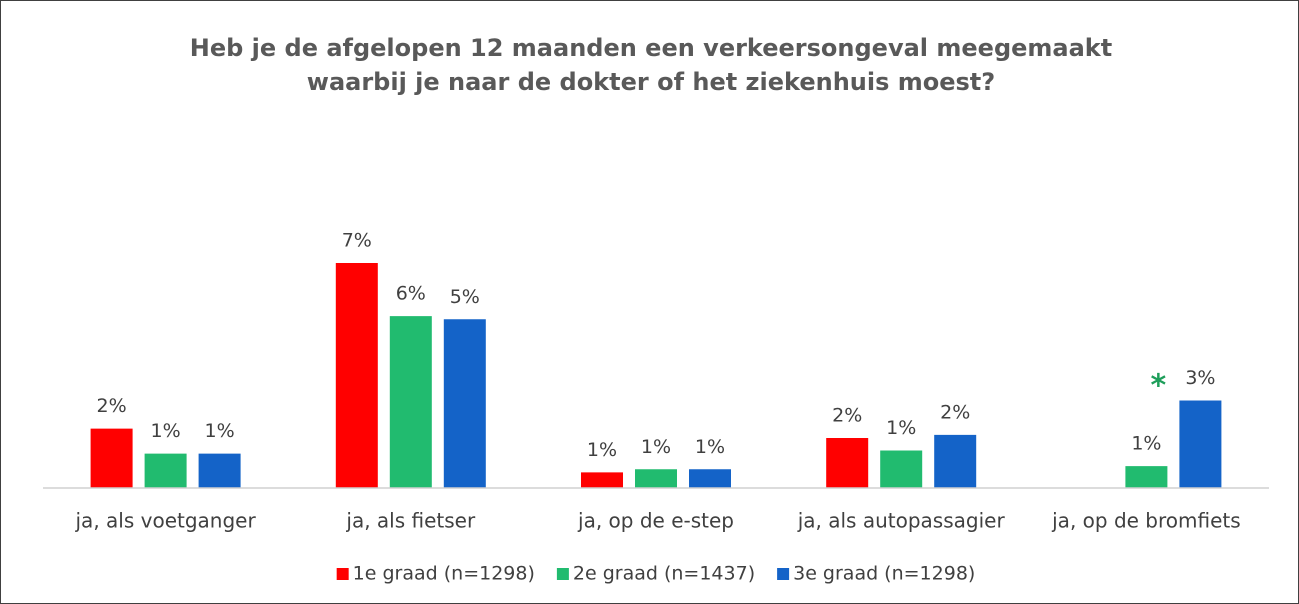  What do you see at coordinates (1159, 386) in the screenshot?
I see `annotation: *` at bounding box center [1159, 386].